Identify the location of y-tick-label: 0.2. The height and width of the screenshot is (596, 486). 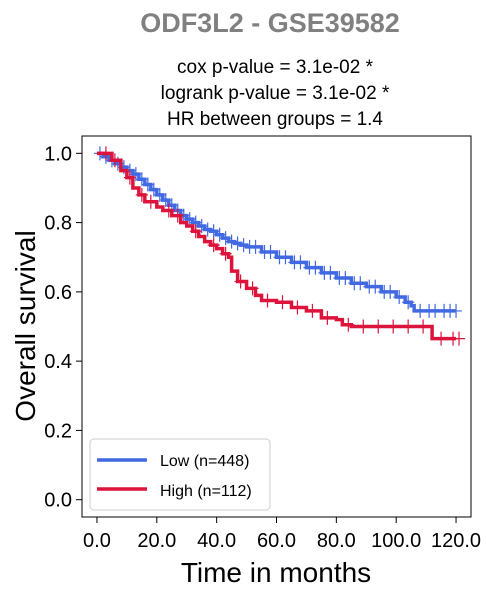
(58, 431).